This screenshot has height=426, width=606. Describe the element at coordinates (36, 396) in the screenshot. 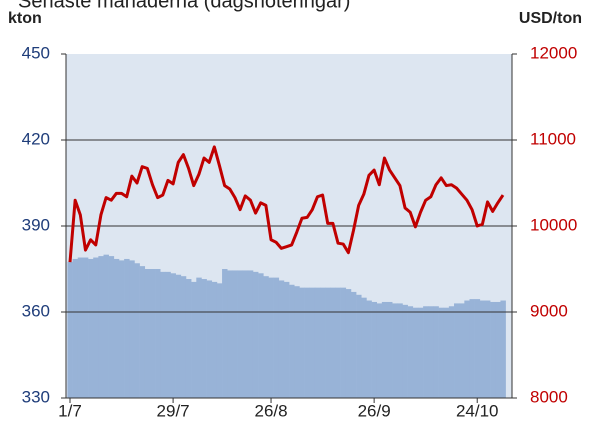

I see `y-tick-label: 330` at that location.